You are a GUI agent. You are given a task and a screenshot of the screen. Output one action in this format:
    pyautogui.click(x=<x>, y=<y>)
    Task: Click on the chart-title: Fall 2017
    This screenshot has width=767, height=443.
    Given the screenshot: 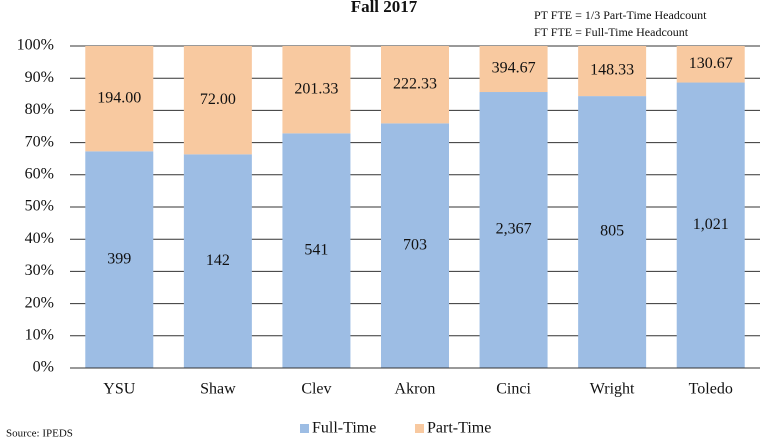 What is the action you would take?
    pyautogui.click(x=384, y=8)
    